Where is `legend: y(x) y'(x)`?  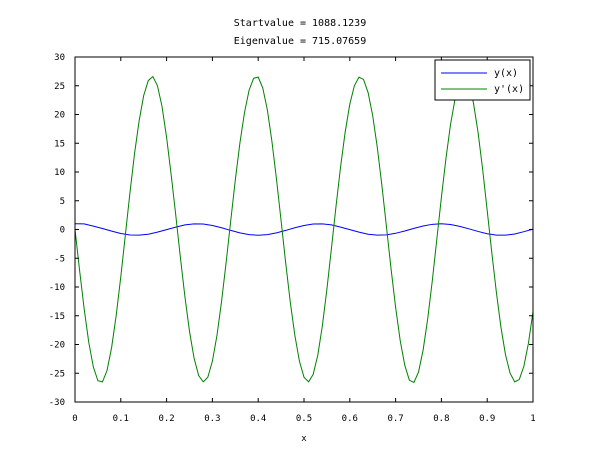
legend: y(x) y'(x) is located at coordinates (482, 80).